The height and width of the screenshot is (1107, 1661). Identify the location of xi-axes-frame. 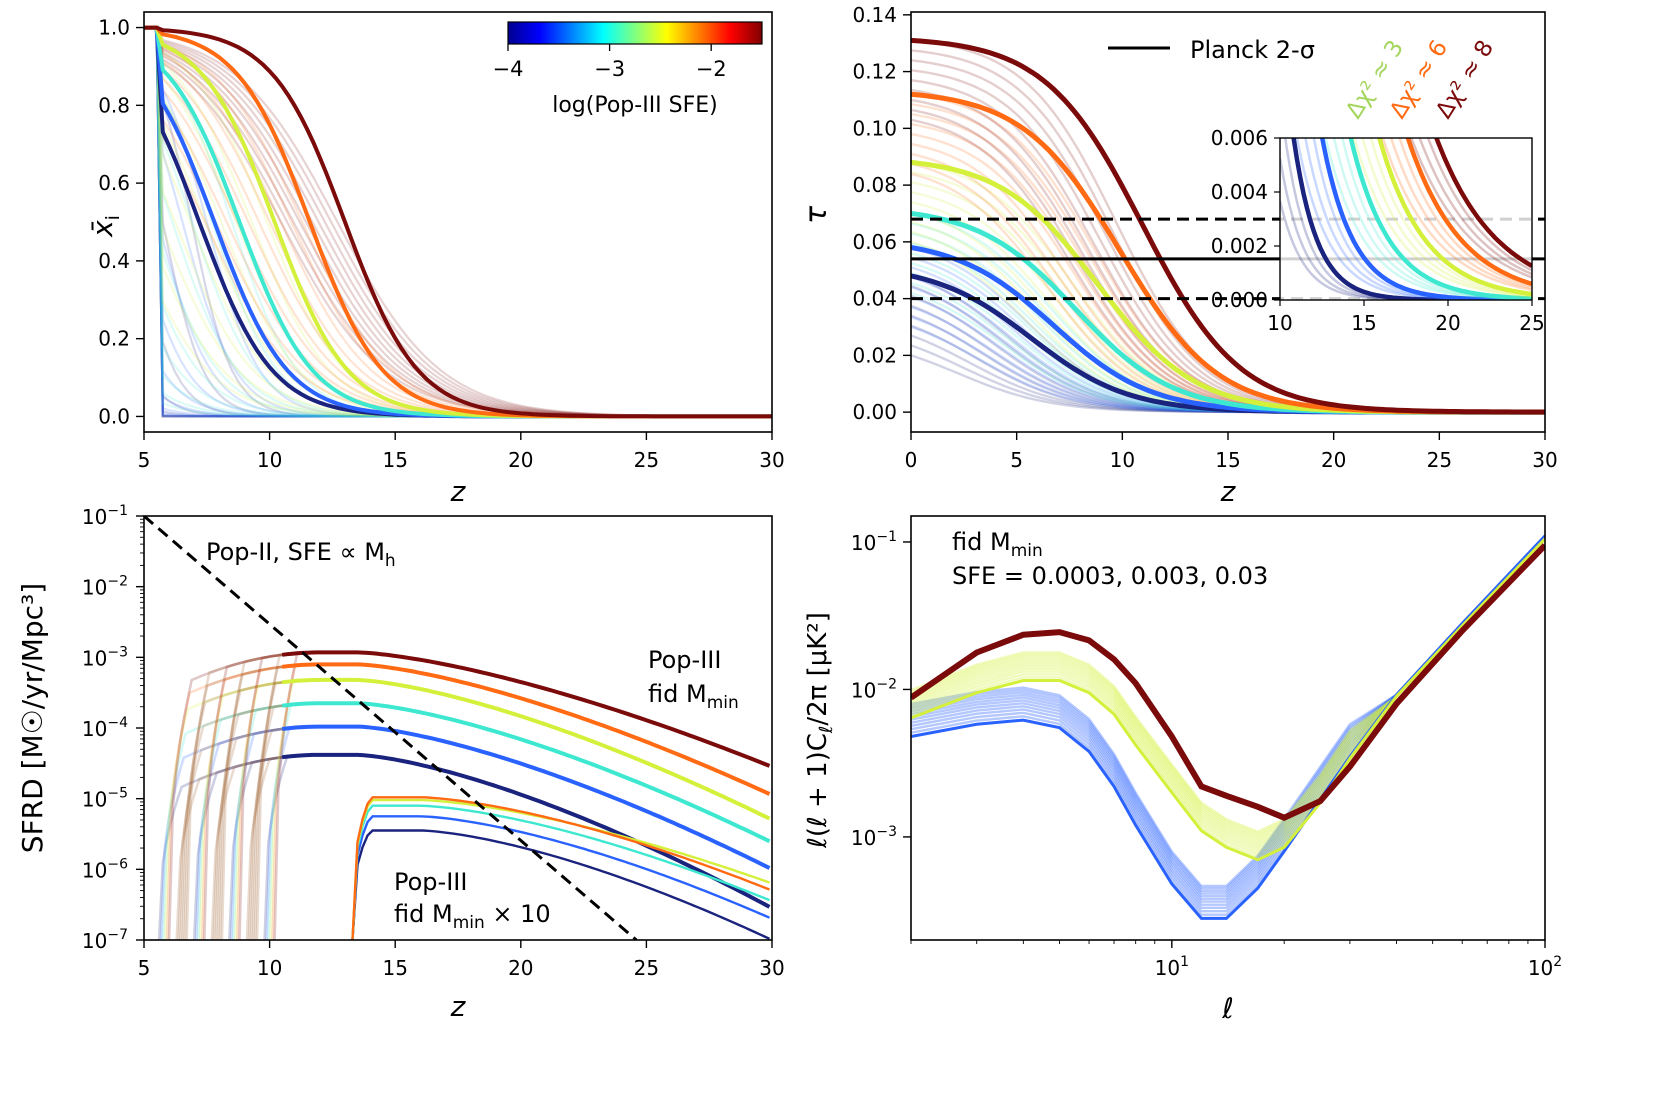
(458, 222).